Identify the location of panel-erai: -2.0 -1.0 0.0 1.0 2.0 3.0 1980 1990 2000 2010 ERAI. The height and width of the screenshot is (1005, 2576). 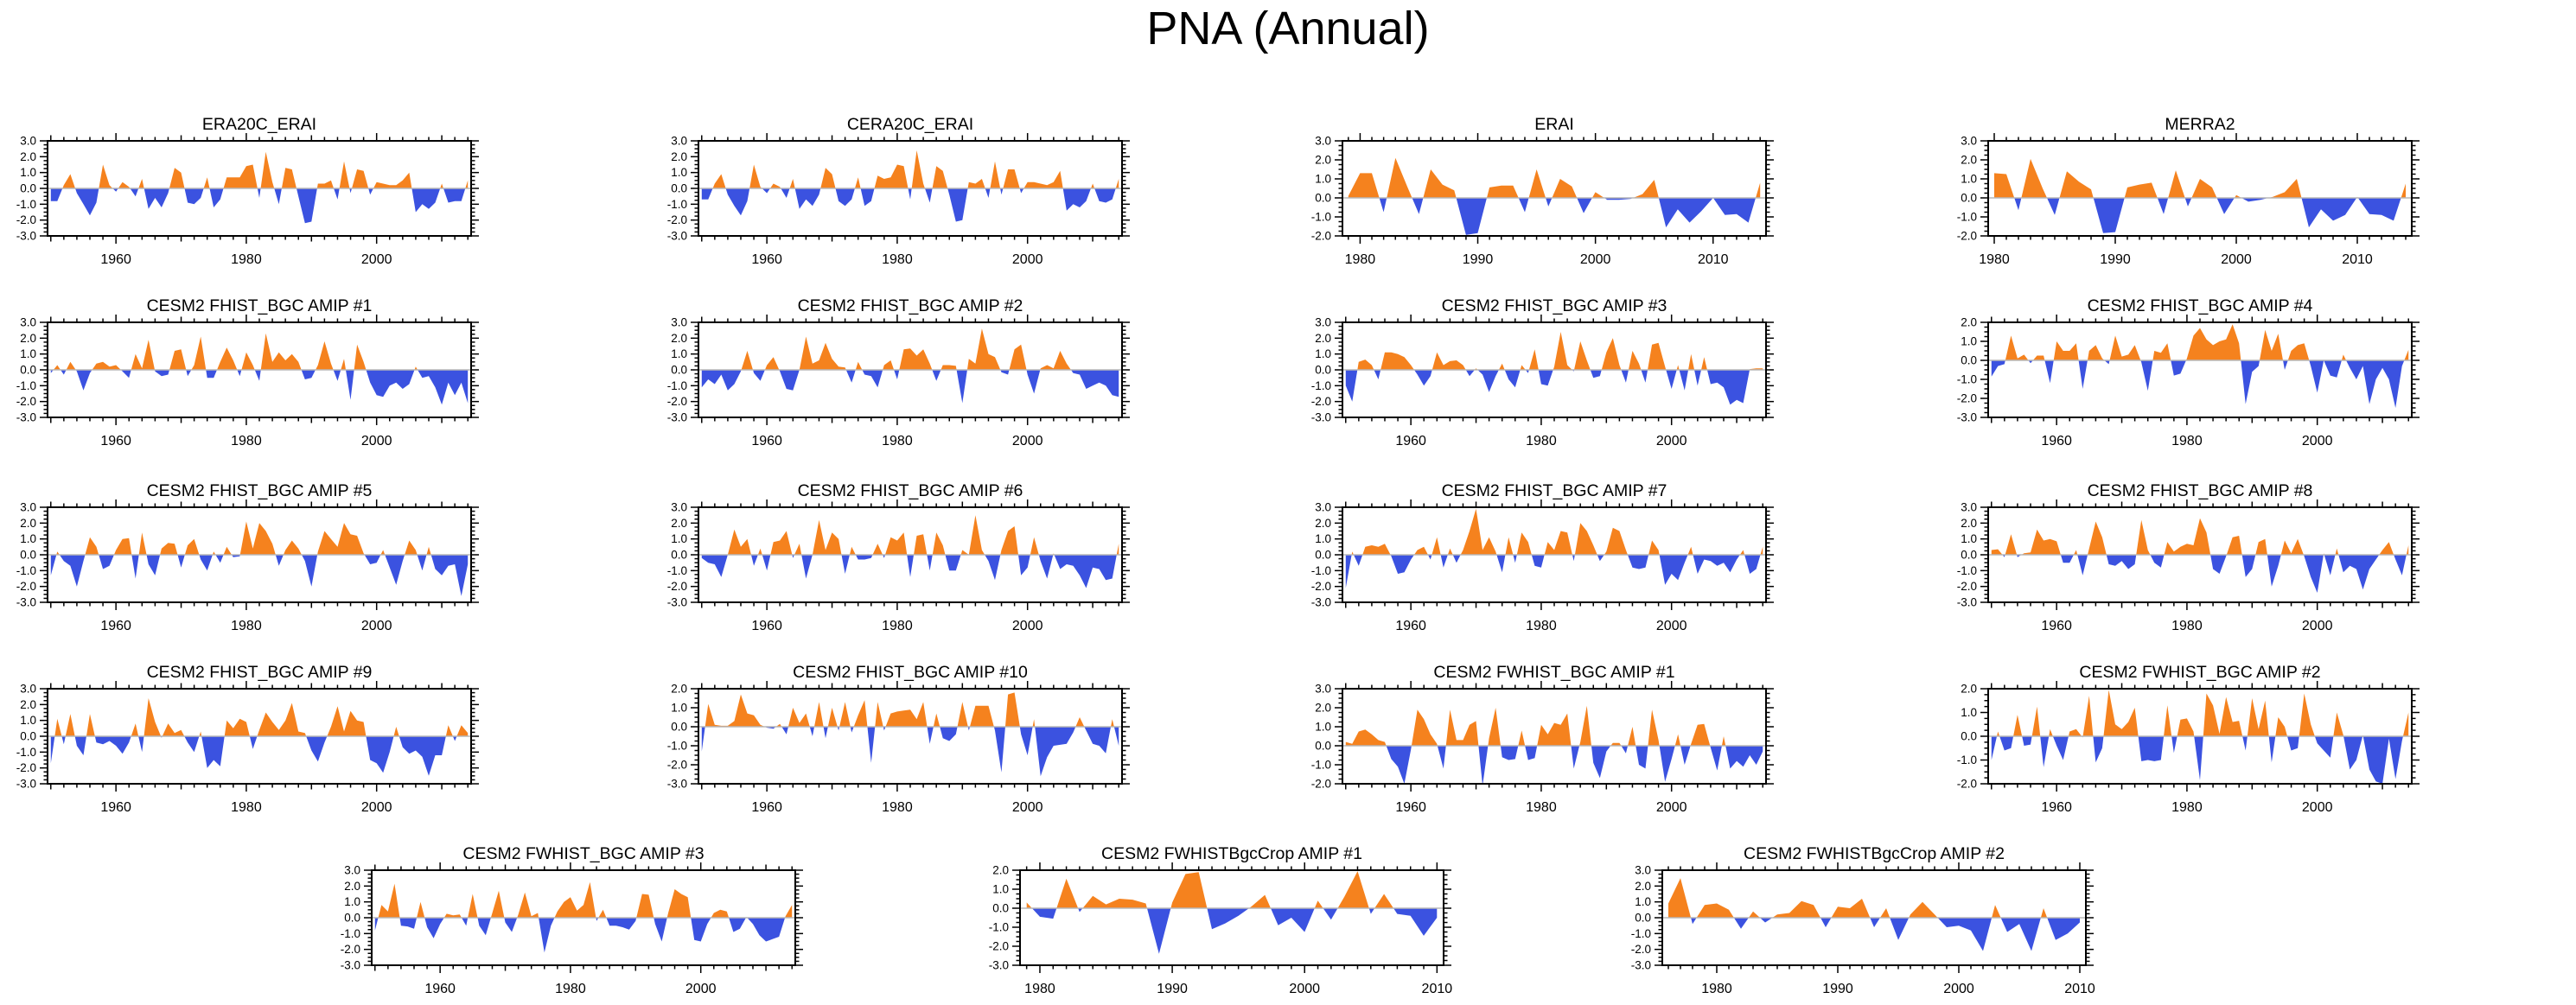
(1558, 186).